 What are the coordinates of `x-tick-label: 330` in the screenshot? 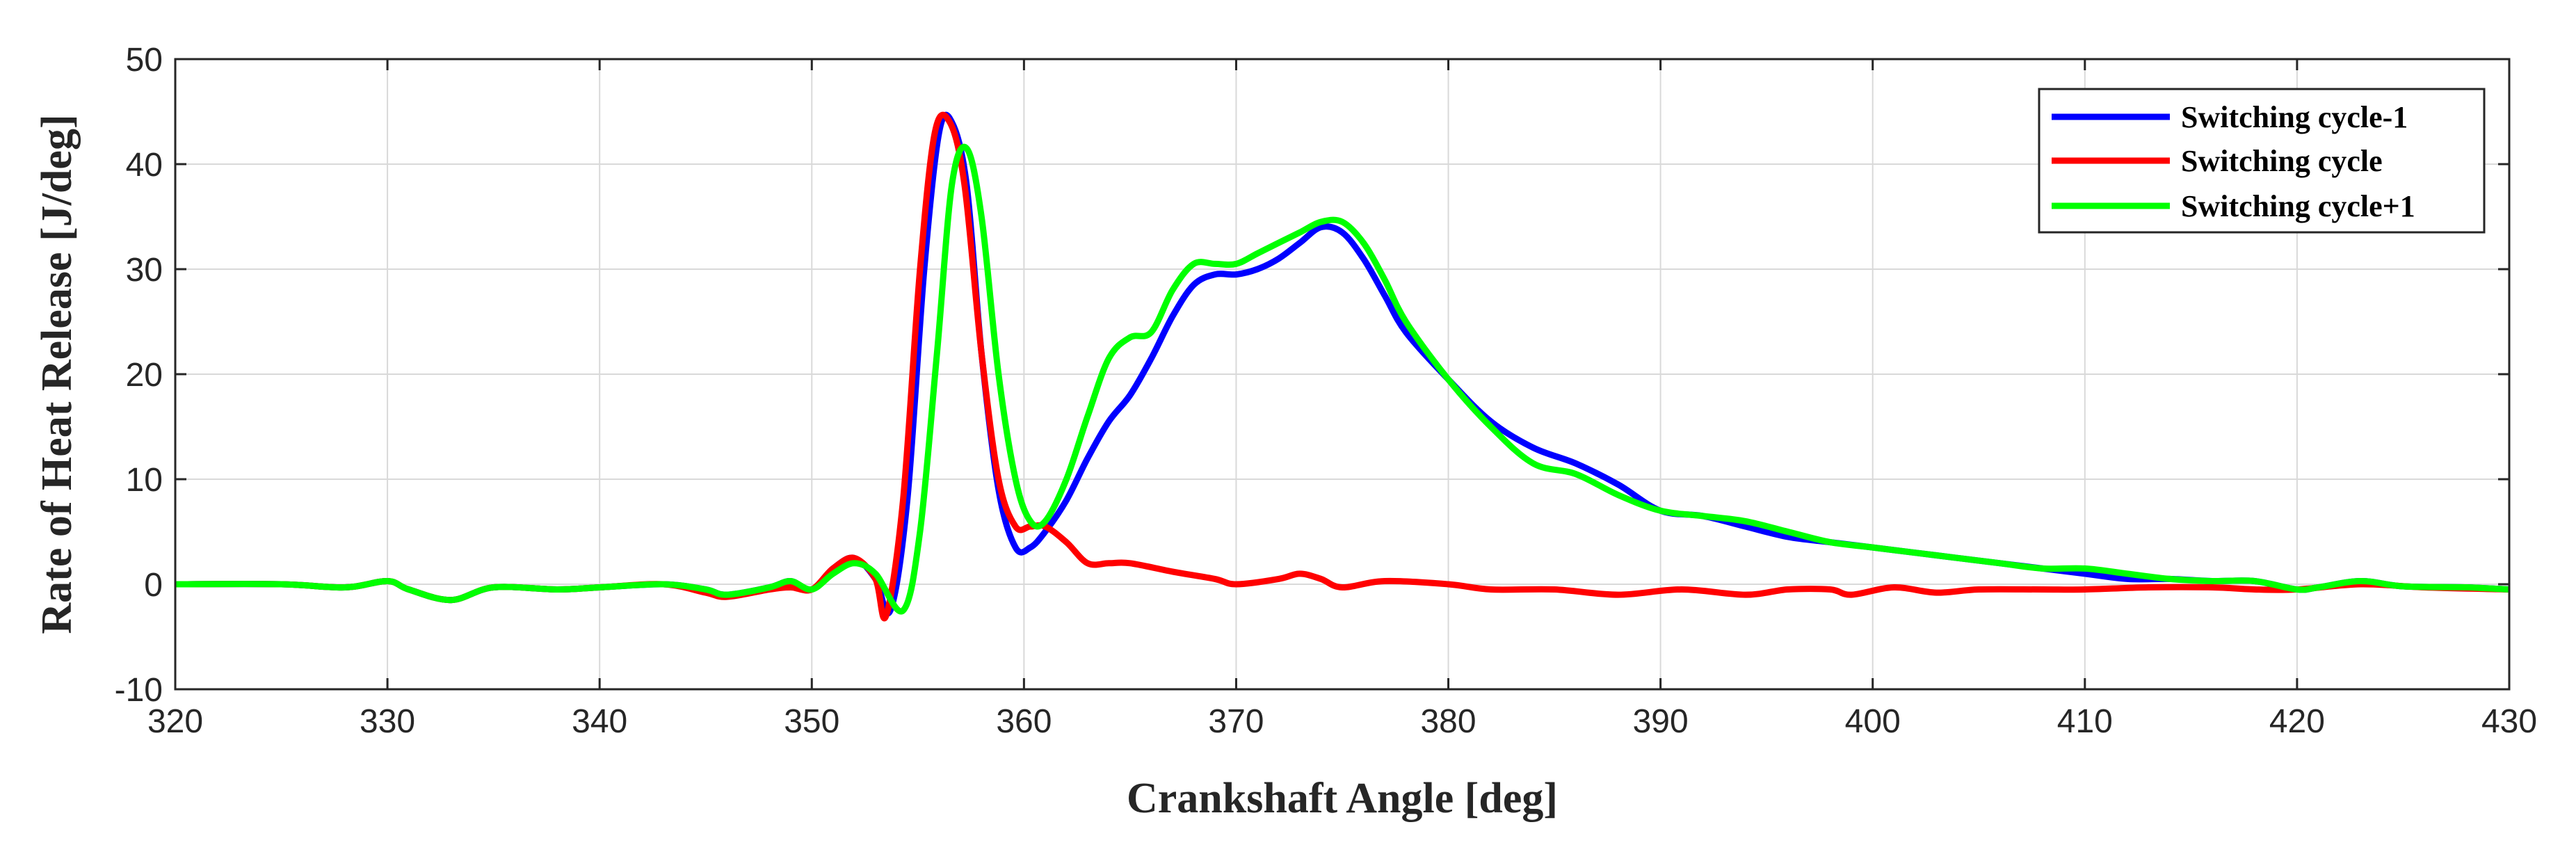 It's located at (387, 721).